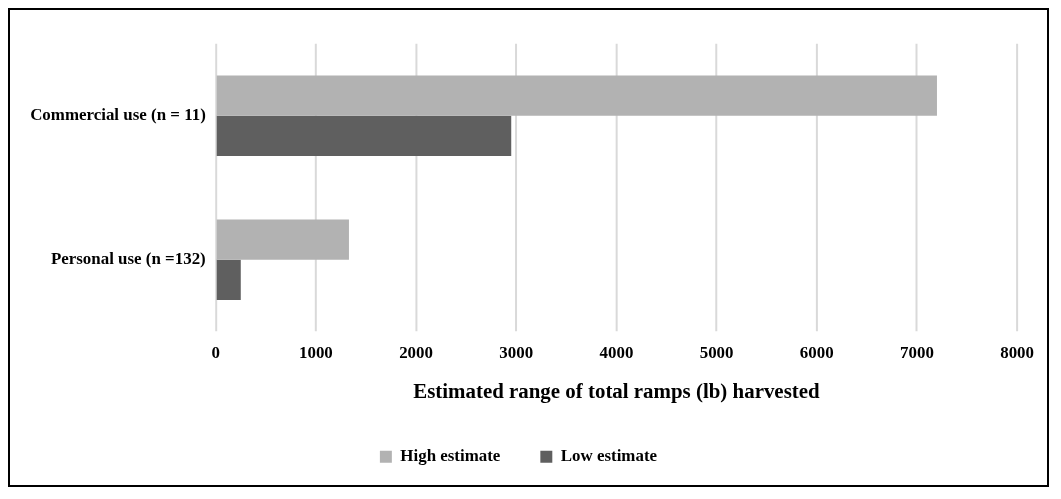 This screenshot has width=1061, height=499. I want to click on x-tick-label: 7000, so click(917, 353).